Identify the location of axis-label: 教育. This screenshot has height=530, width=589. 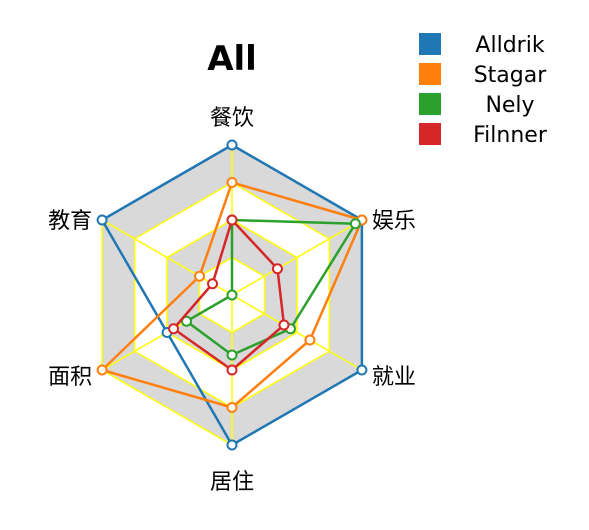
(70, 221).